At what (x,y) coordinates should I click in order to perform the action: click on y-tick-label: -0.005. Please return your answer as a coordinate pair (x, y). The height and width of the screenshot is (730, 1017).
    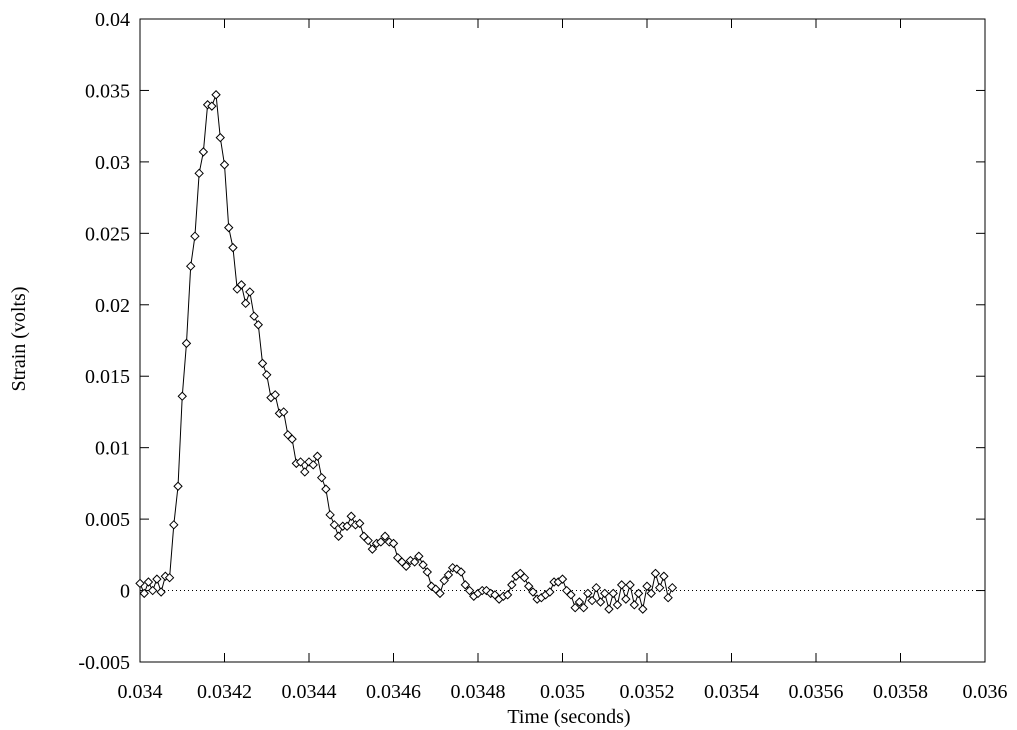
    Looking at the image, I should click on (104, 663).